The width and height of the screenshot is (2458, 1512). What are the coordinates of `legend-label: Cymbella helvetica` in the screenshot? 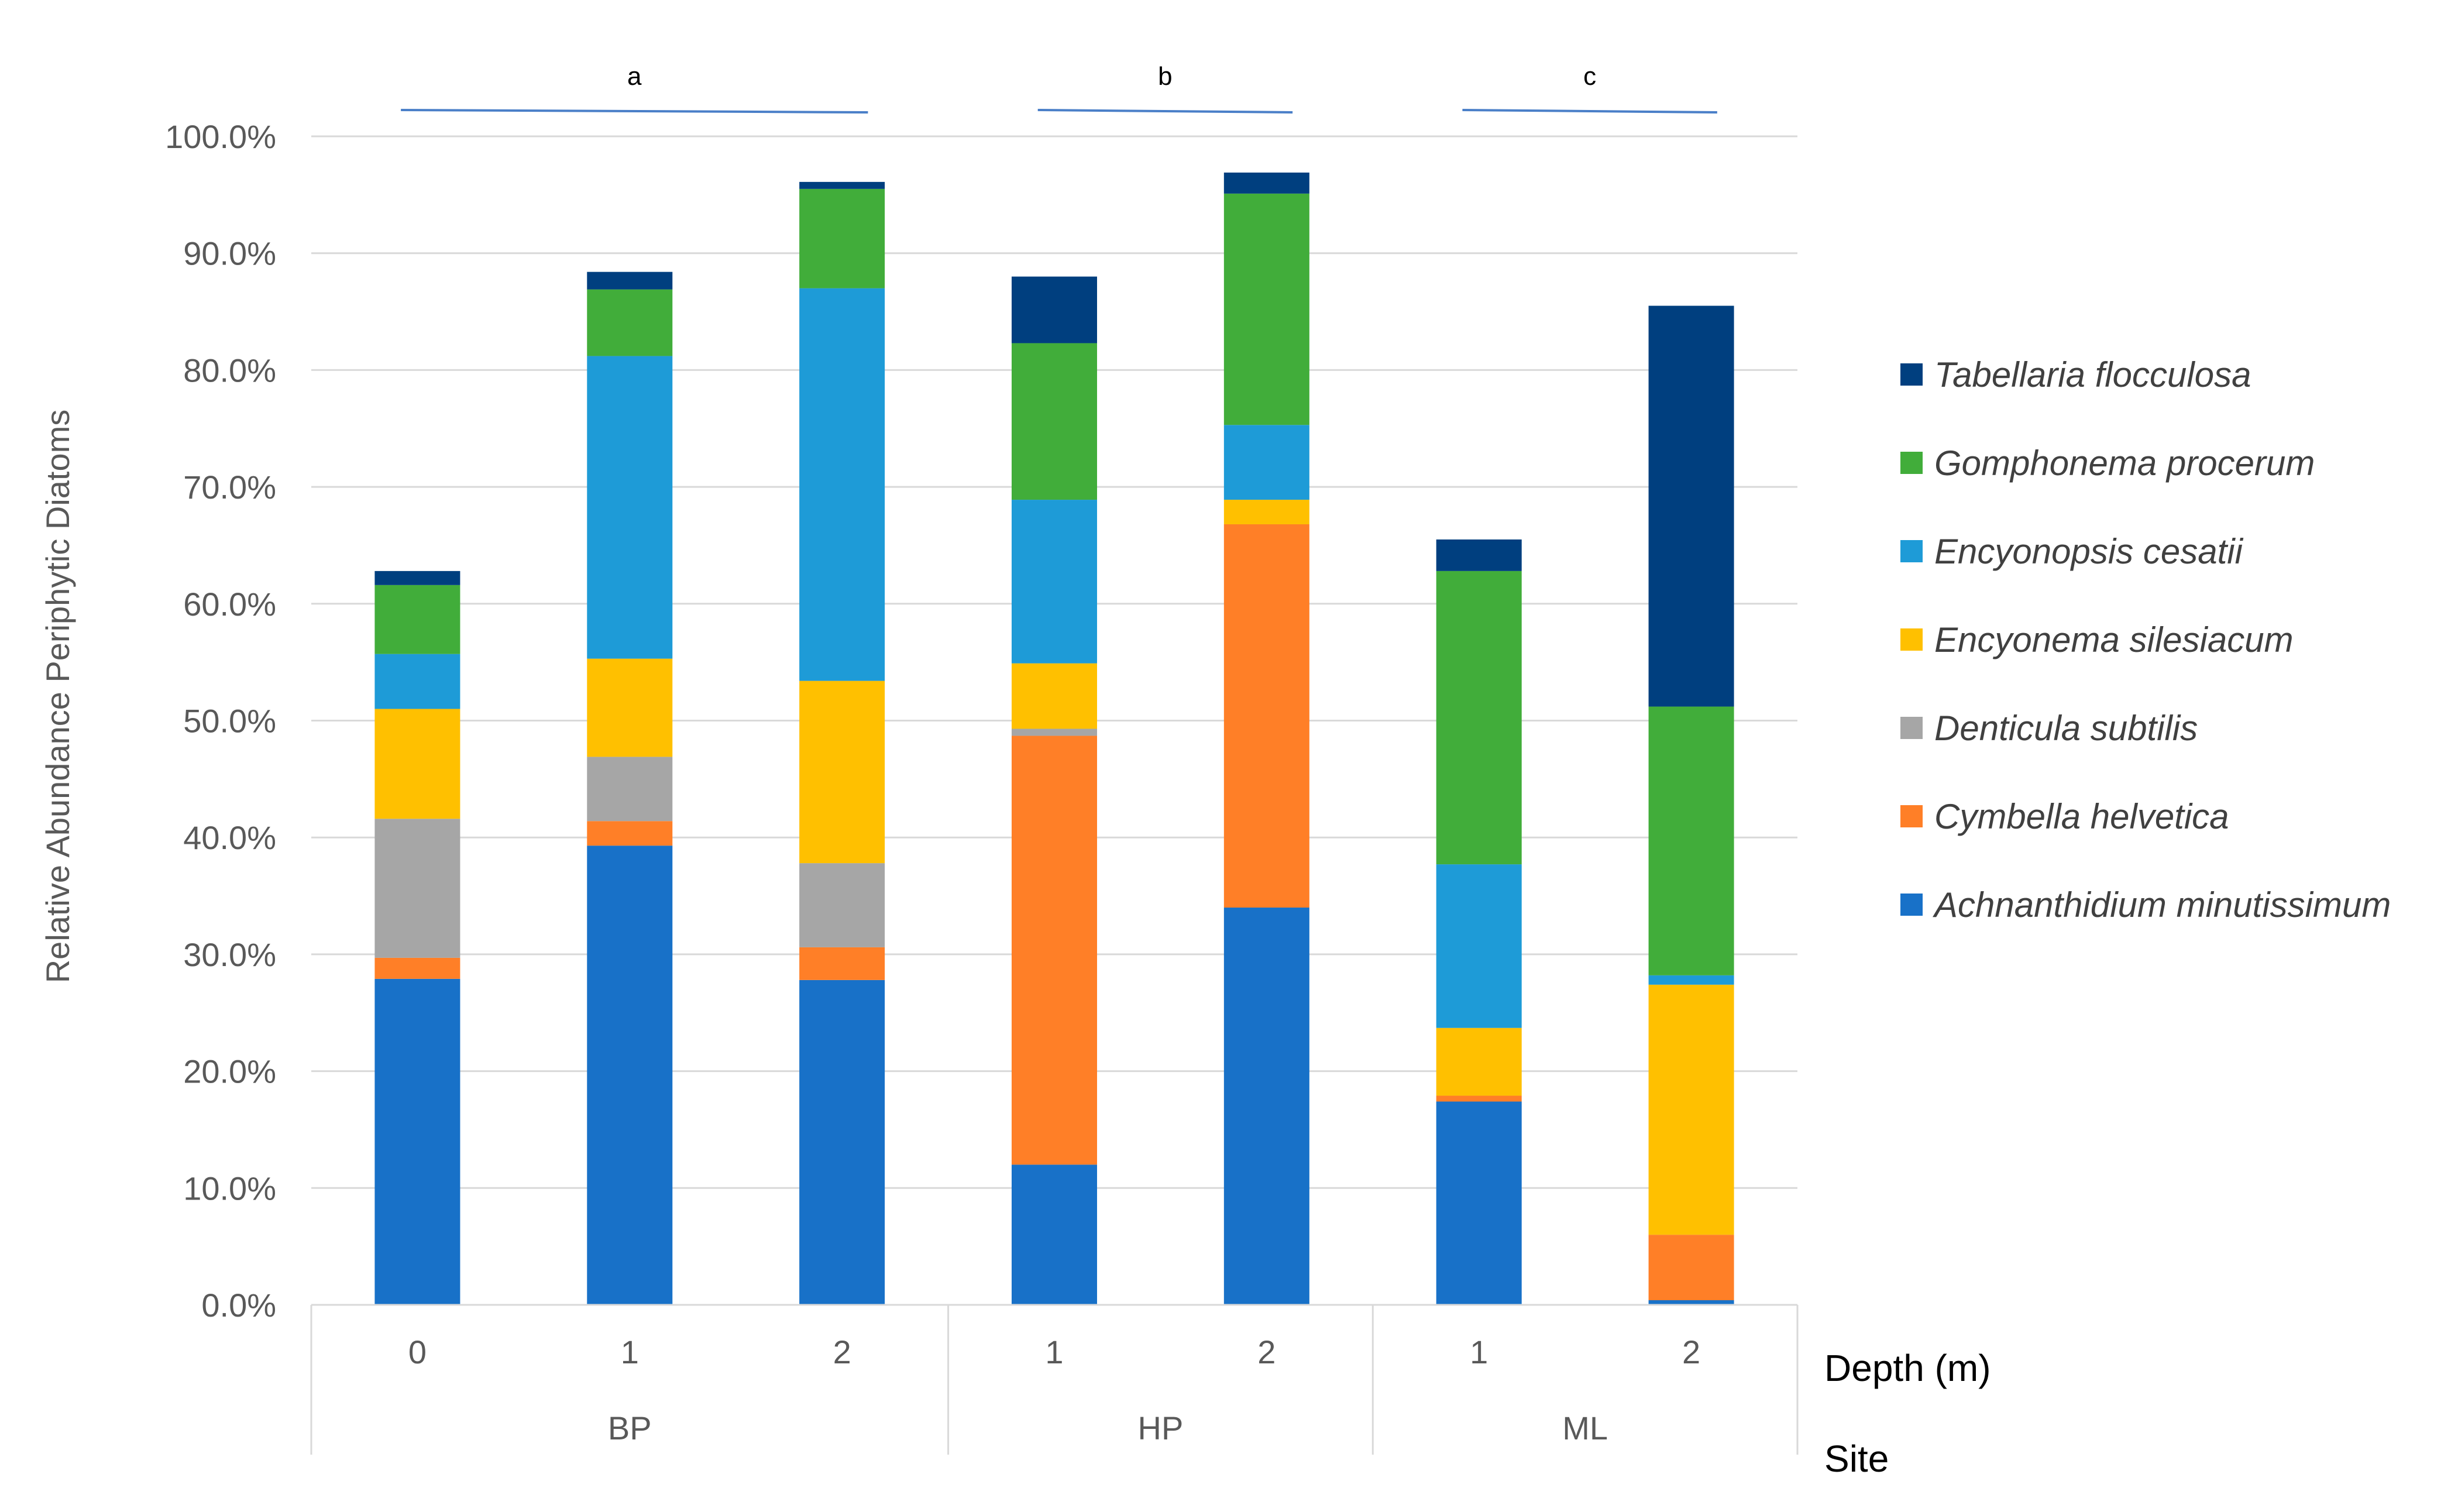 It's located at (2081, 816).